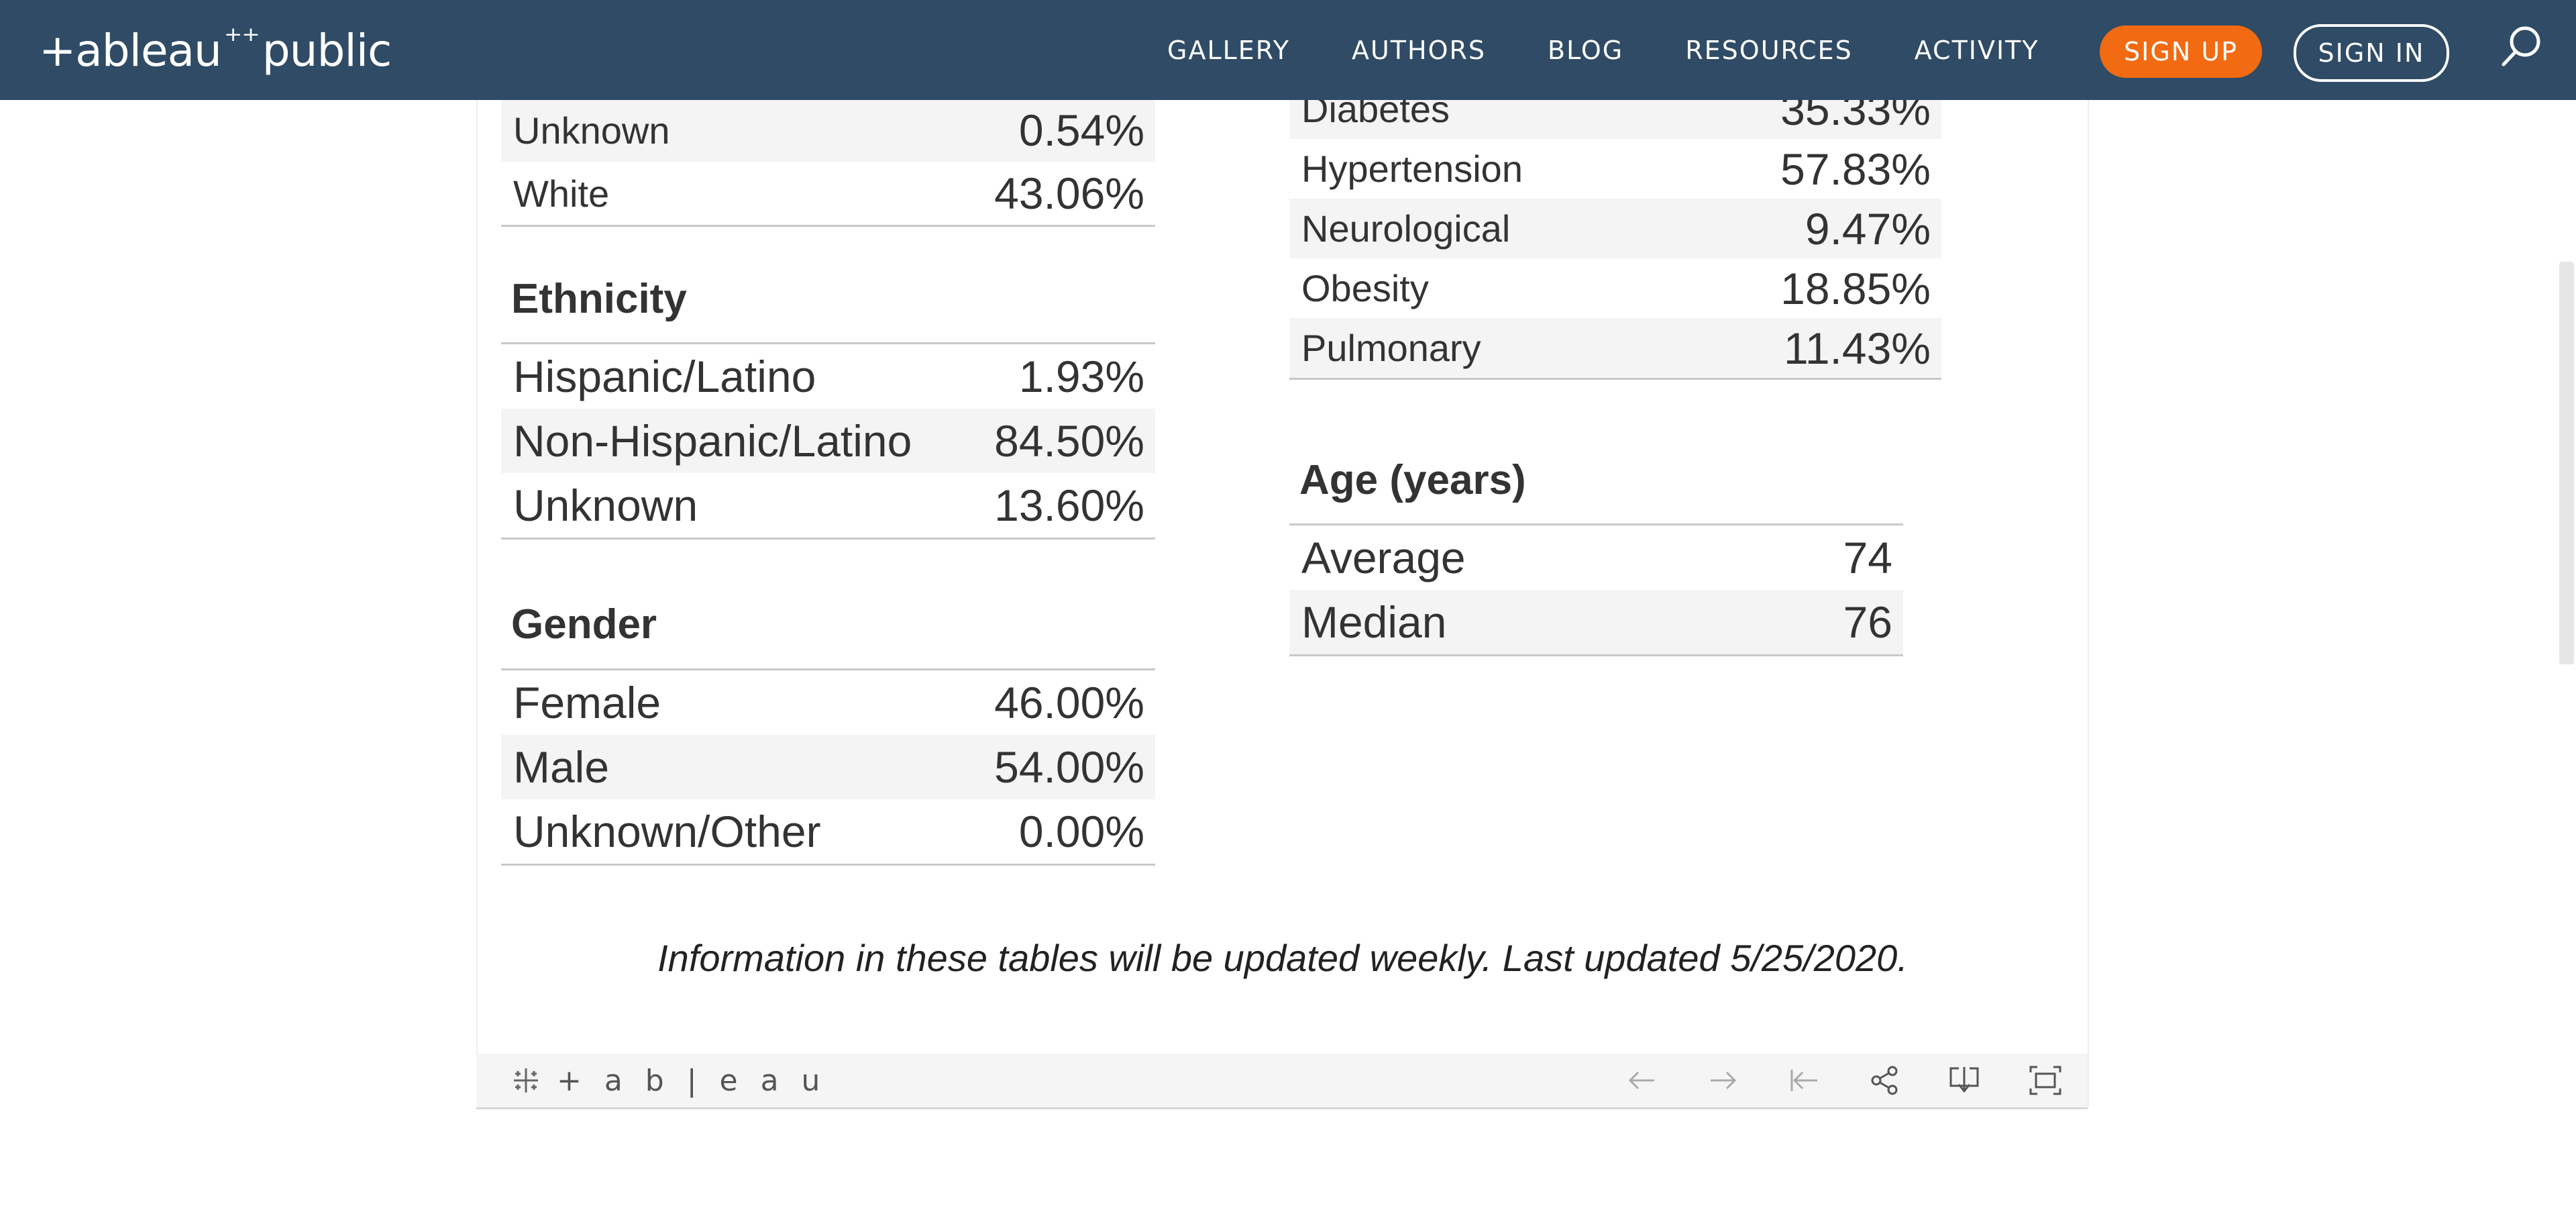 Image resolution: width=2576 pixels, height=1218 pixels. Describe the element at coordinates (2566, 463) in the screenshot. I see `page-scrollbar` at that location.